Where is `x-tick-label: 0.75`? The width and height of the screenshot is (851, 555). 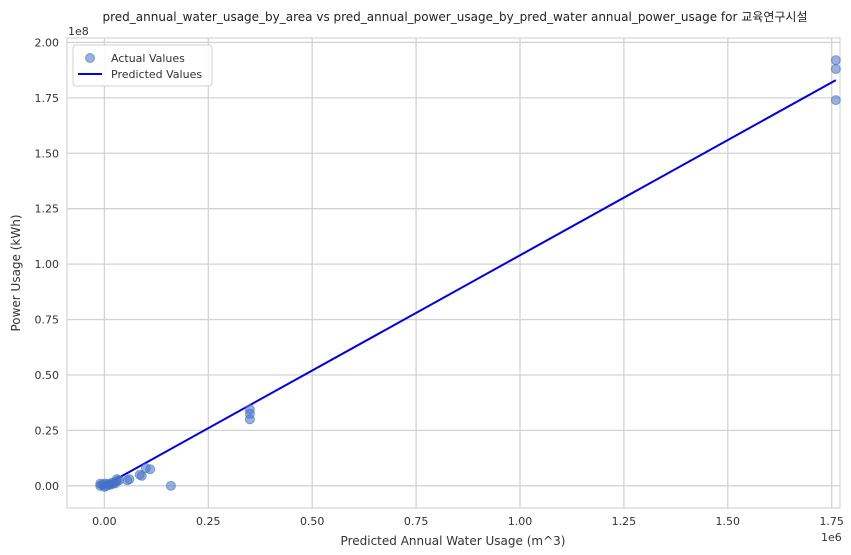 x-tick-label: 0.75 is located at coordinates (416, 521).